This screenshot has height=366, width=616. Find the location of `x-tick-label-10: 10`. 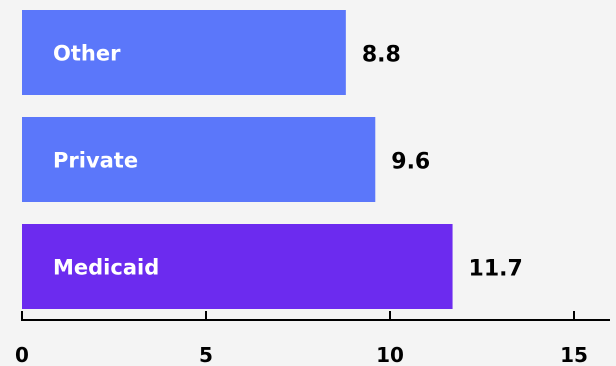

x-tick-label-10: 10 is located at coordinates (390, 354).